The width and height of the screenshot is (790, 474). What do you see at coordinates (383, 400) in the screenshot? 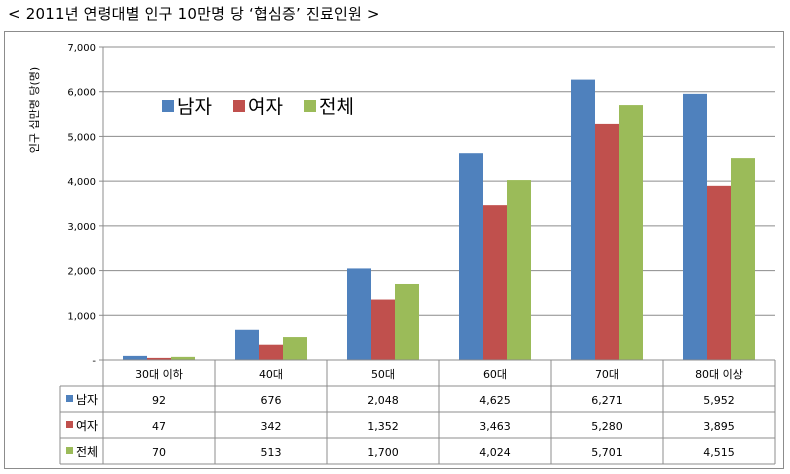
I see `data-label: 2,048` at bounding box center [383, 400].